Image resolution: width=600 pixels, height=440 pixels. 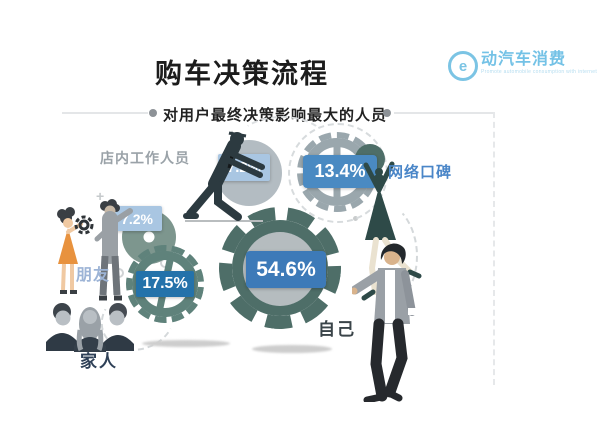 What do you see at coordinates (524, 59) in the screenshot?
I see `brand-name: 动汽车消费` at bounding box center [524, 59].